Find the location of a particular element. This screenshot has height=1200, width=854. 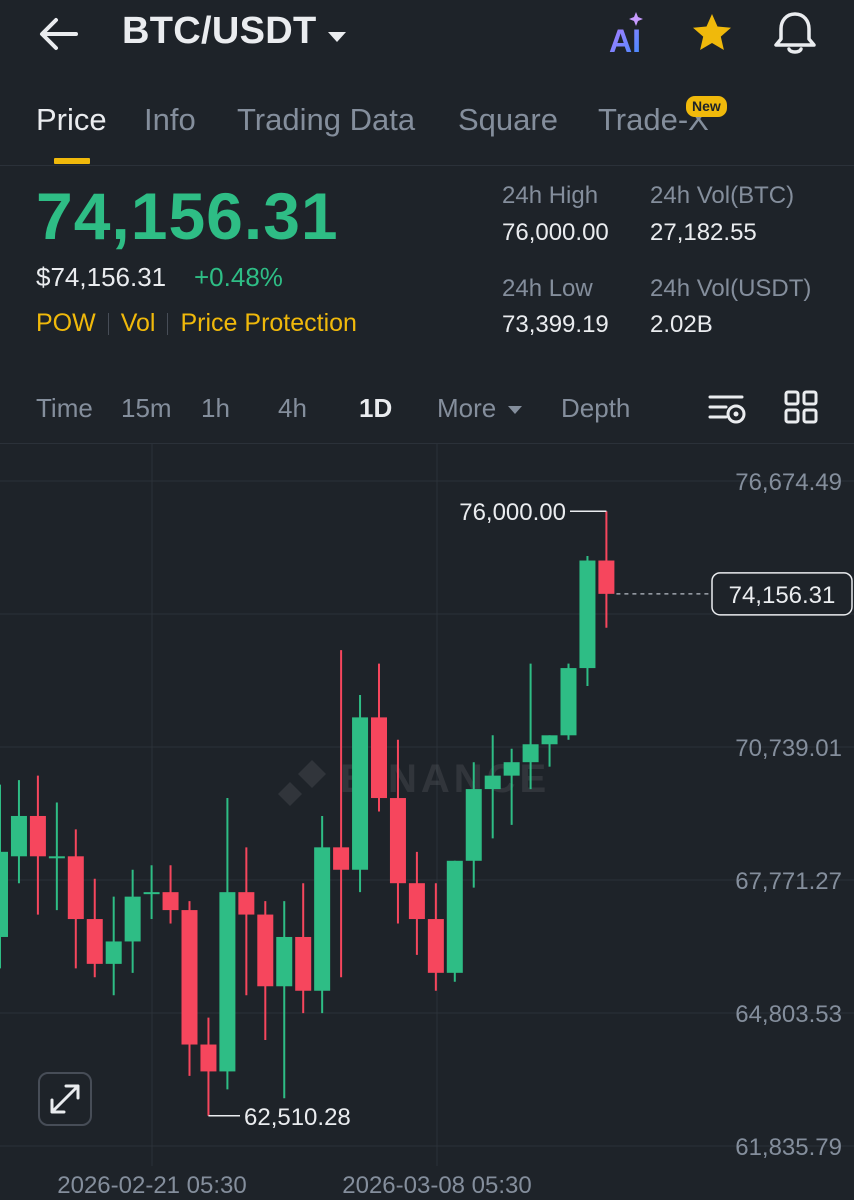

stat-vol-btc-value: 27,182.55 is located at coordinates (703, 232).